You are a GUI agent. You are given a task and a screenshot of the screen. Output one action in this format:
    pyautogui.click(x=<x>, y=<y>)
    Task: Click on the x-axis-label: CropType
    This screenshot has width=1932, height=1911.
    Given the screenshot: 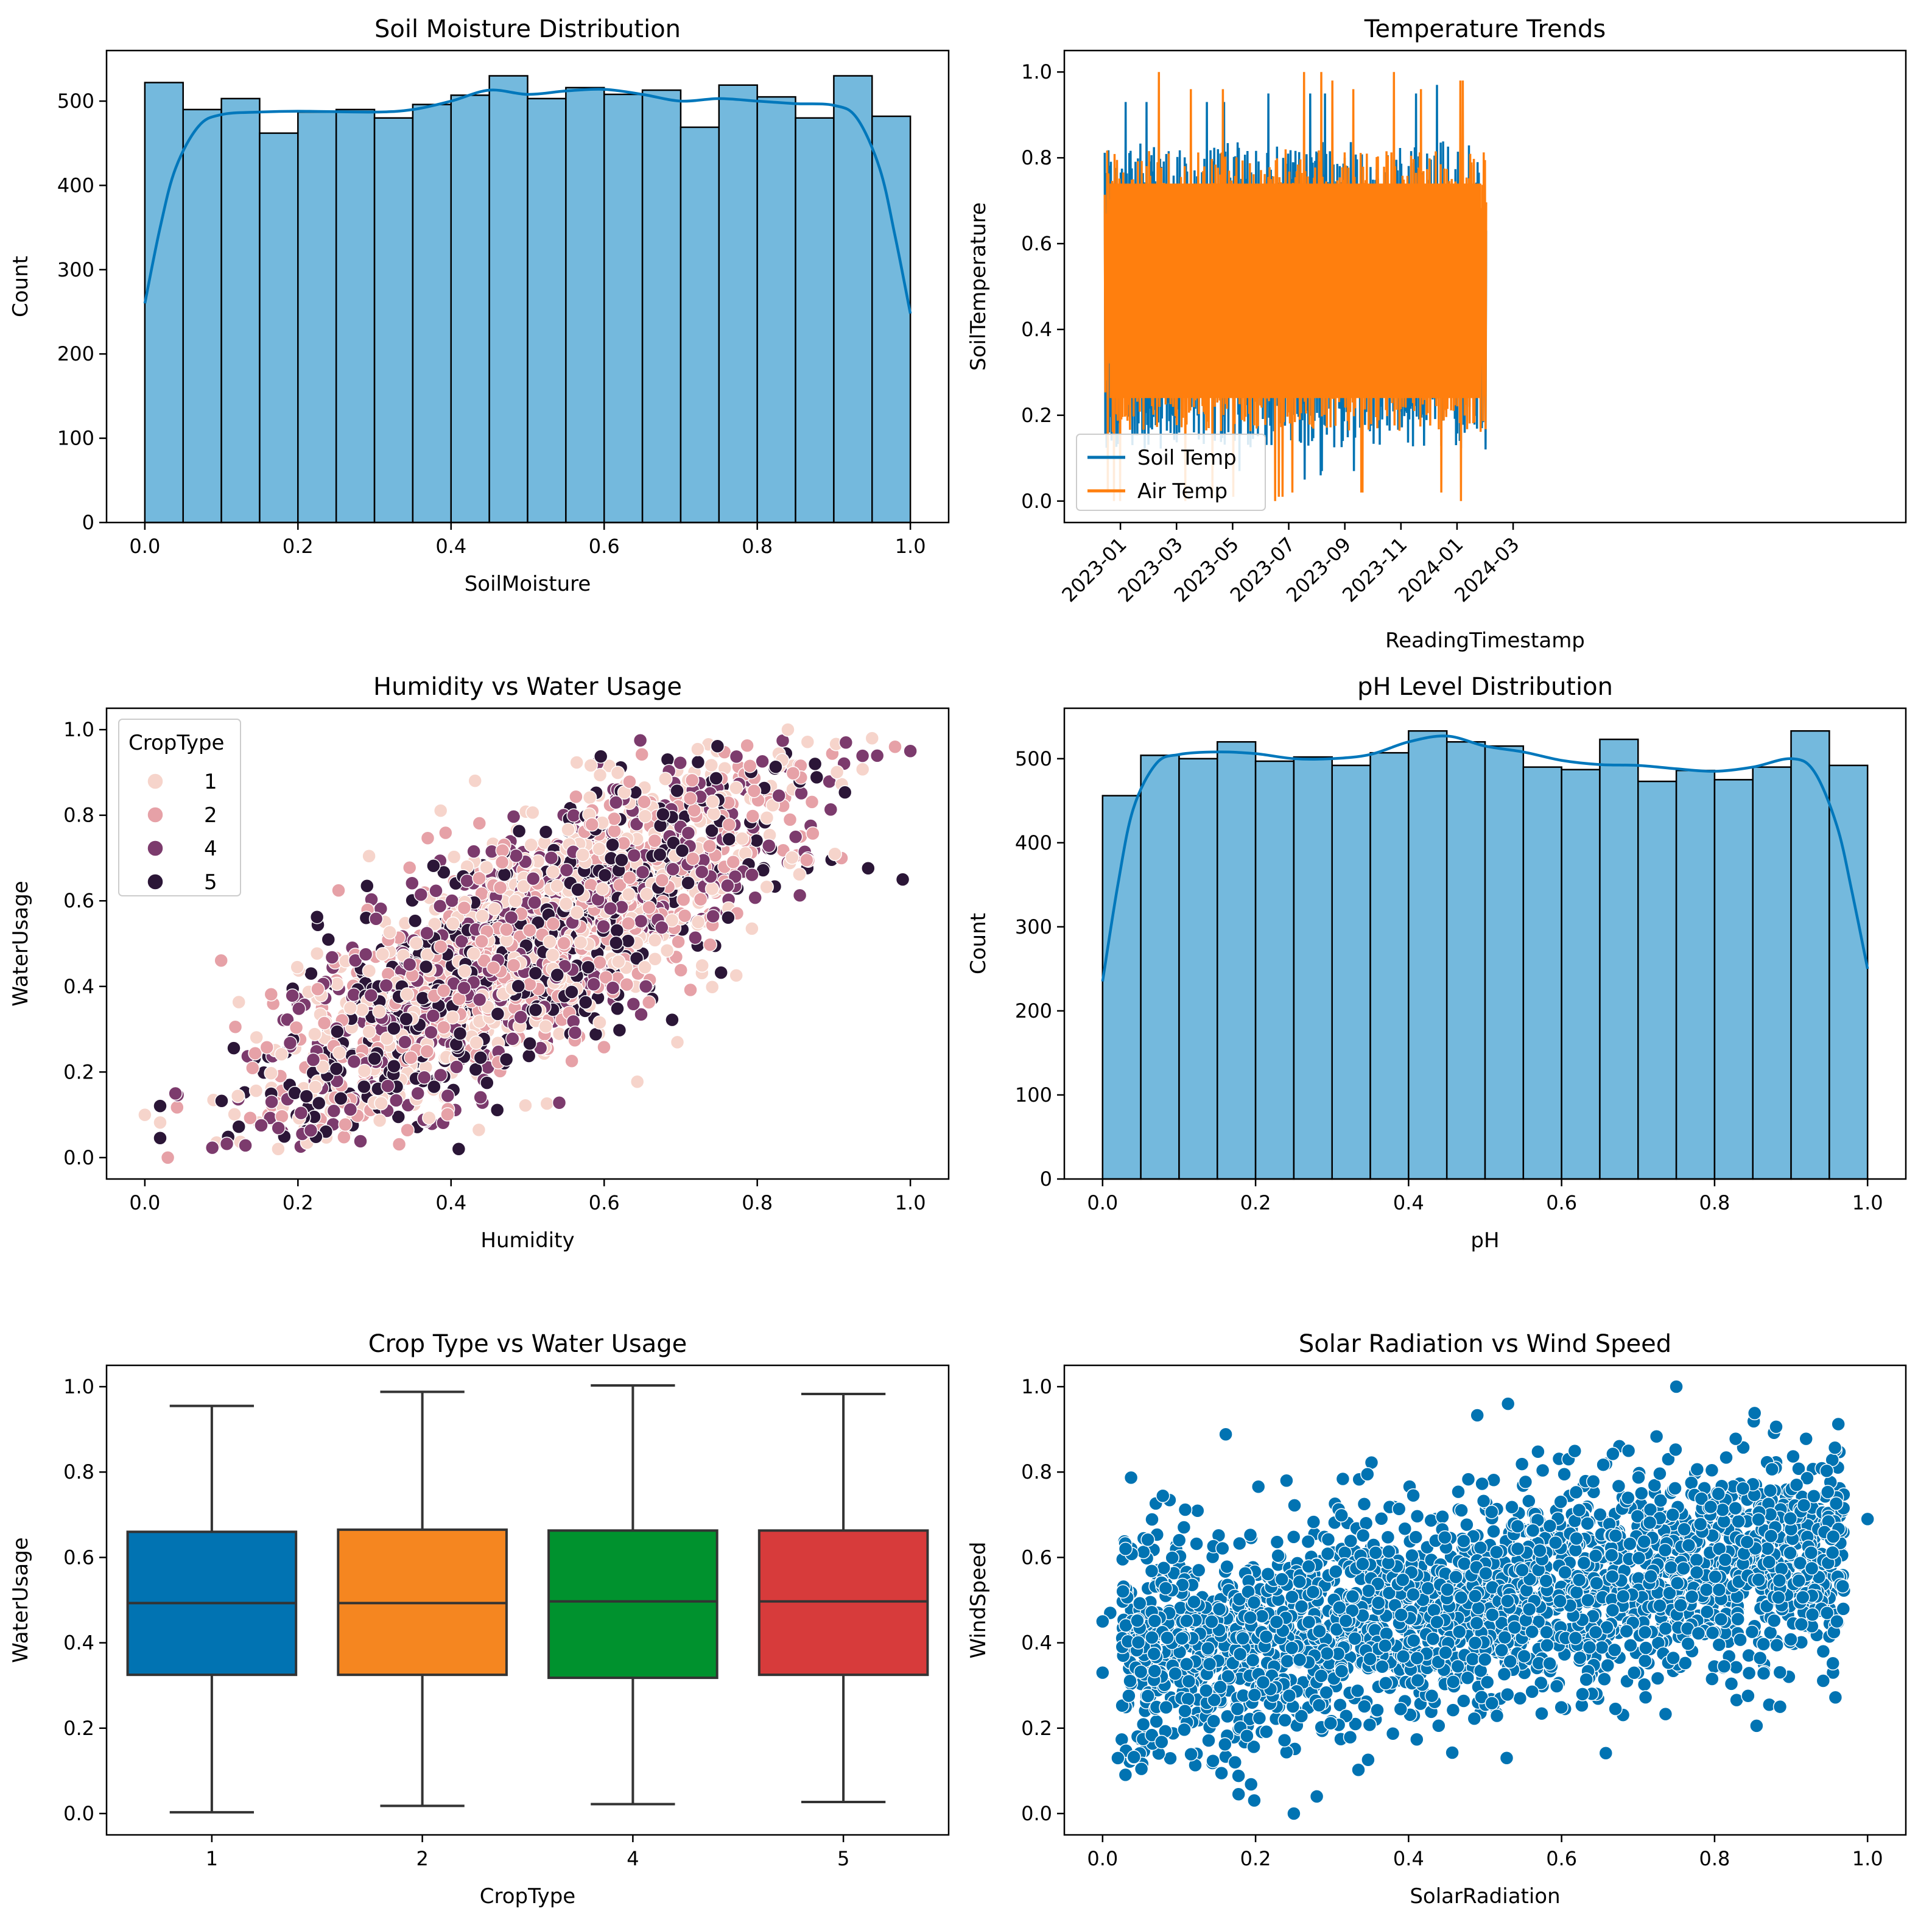 What is the action you would take?
    pyautogui.click(x=528, y=1897)
    